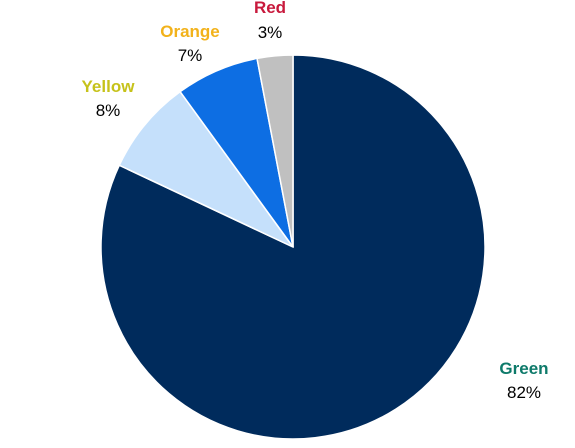 The height and width of the screenshot is (448, 575). Describe the element at coordinates (523, 368) in the screenshot. I see `slice-label-green: Green` at that location.